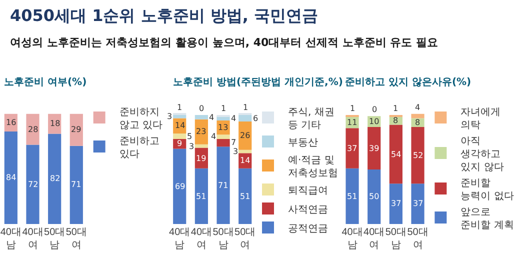 Image resolution: width=520 pixels, height=261 pixels. What do you see at coordinates (55, 123) in the screenshot?
I see `data-label: 18` at bounding box center [55, 123].